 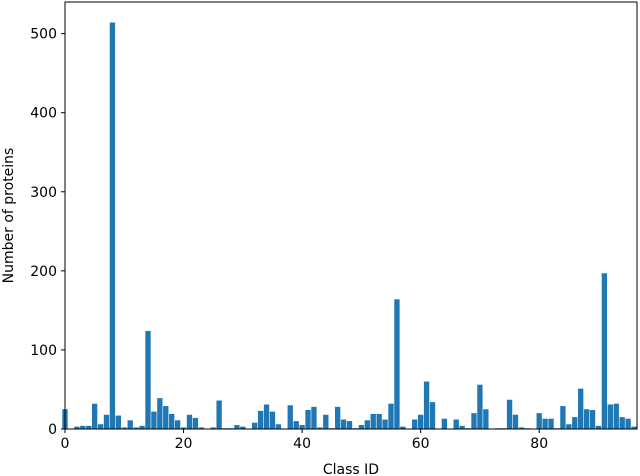 What do you see at coordinates (302, 444) in the screenshot?
I see `x-tick-label: 40` at bounding box center [302, 444].